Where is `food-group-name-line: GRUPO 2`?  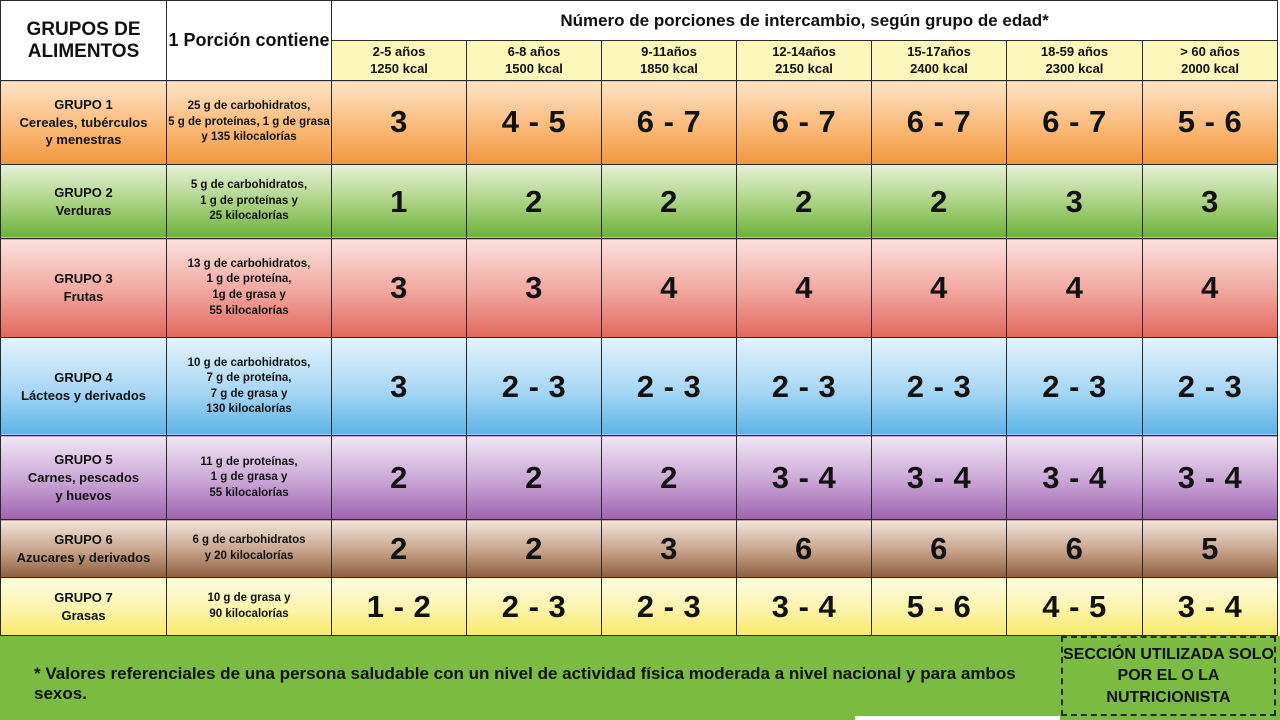
food-group-name-line: GRUPO 2 is located at coordinates (83, 192).